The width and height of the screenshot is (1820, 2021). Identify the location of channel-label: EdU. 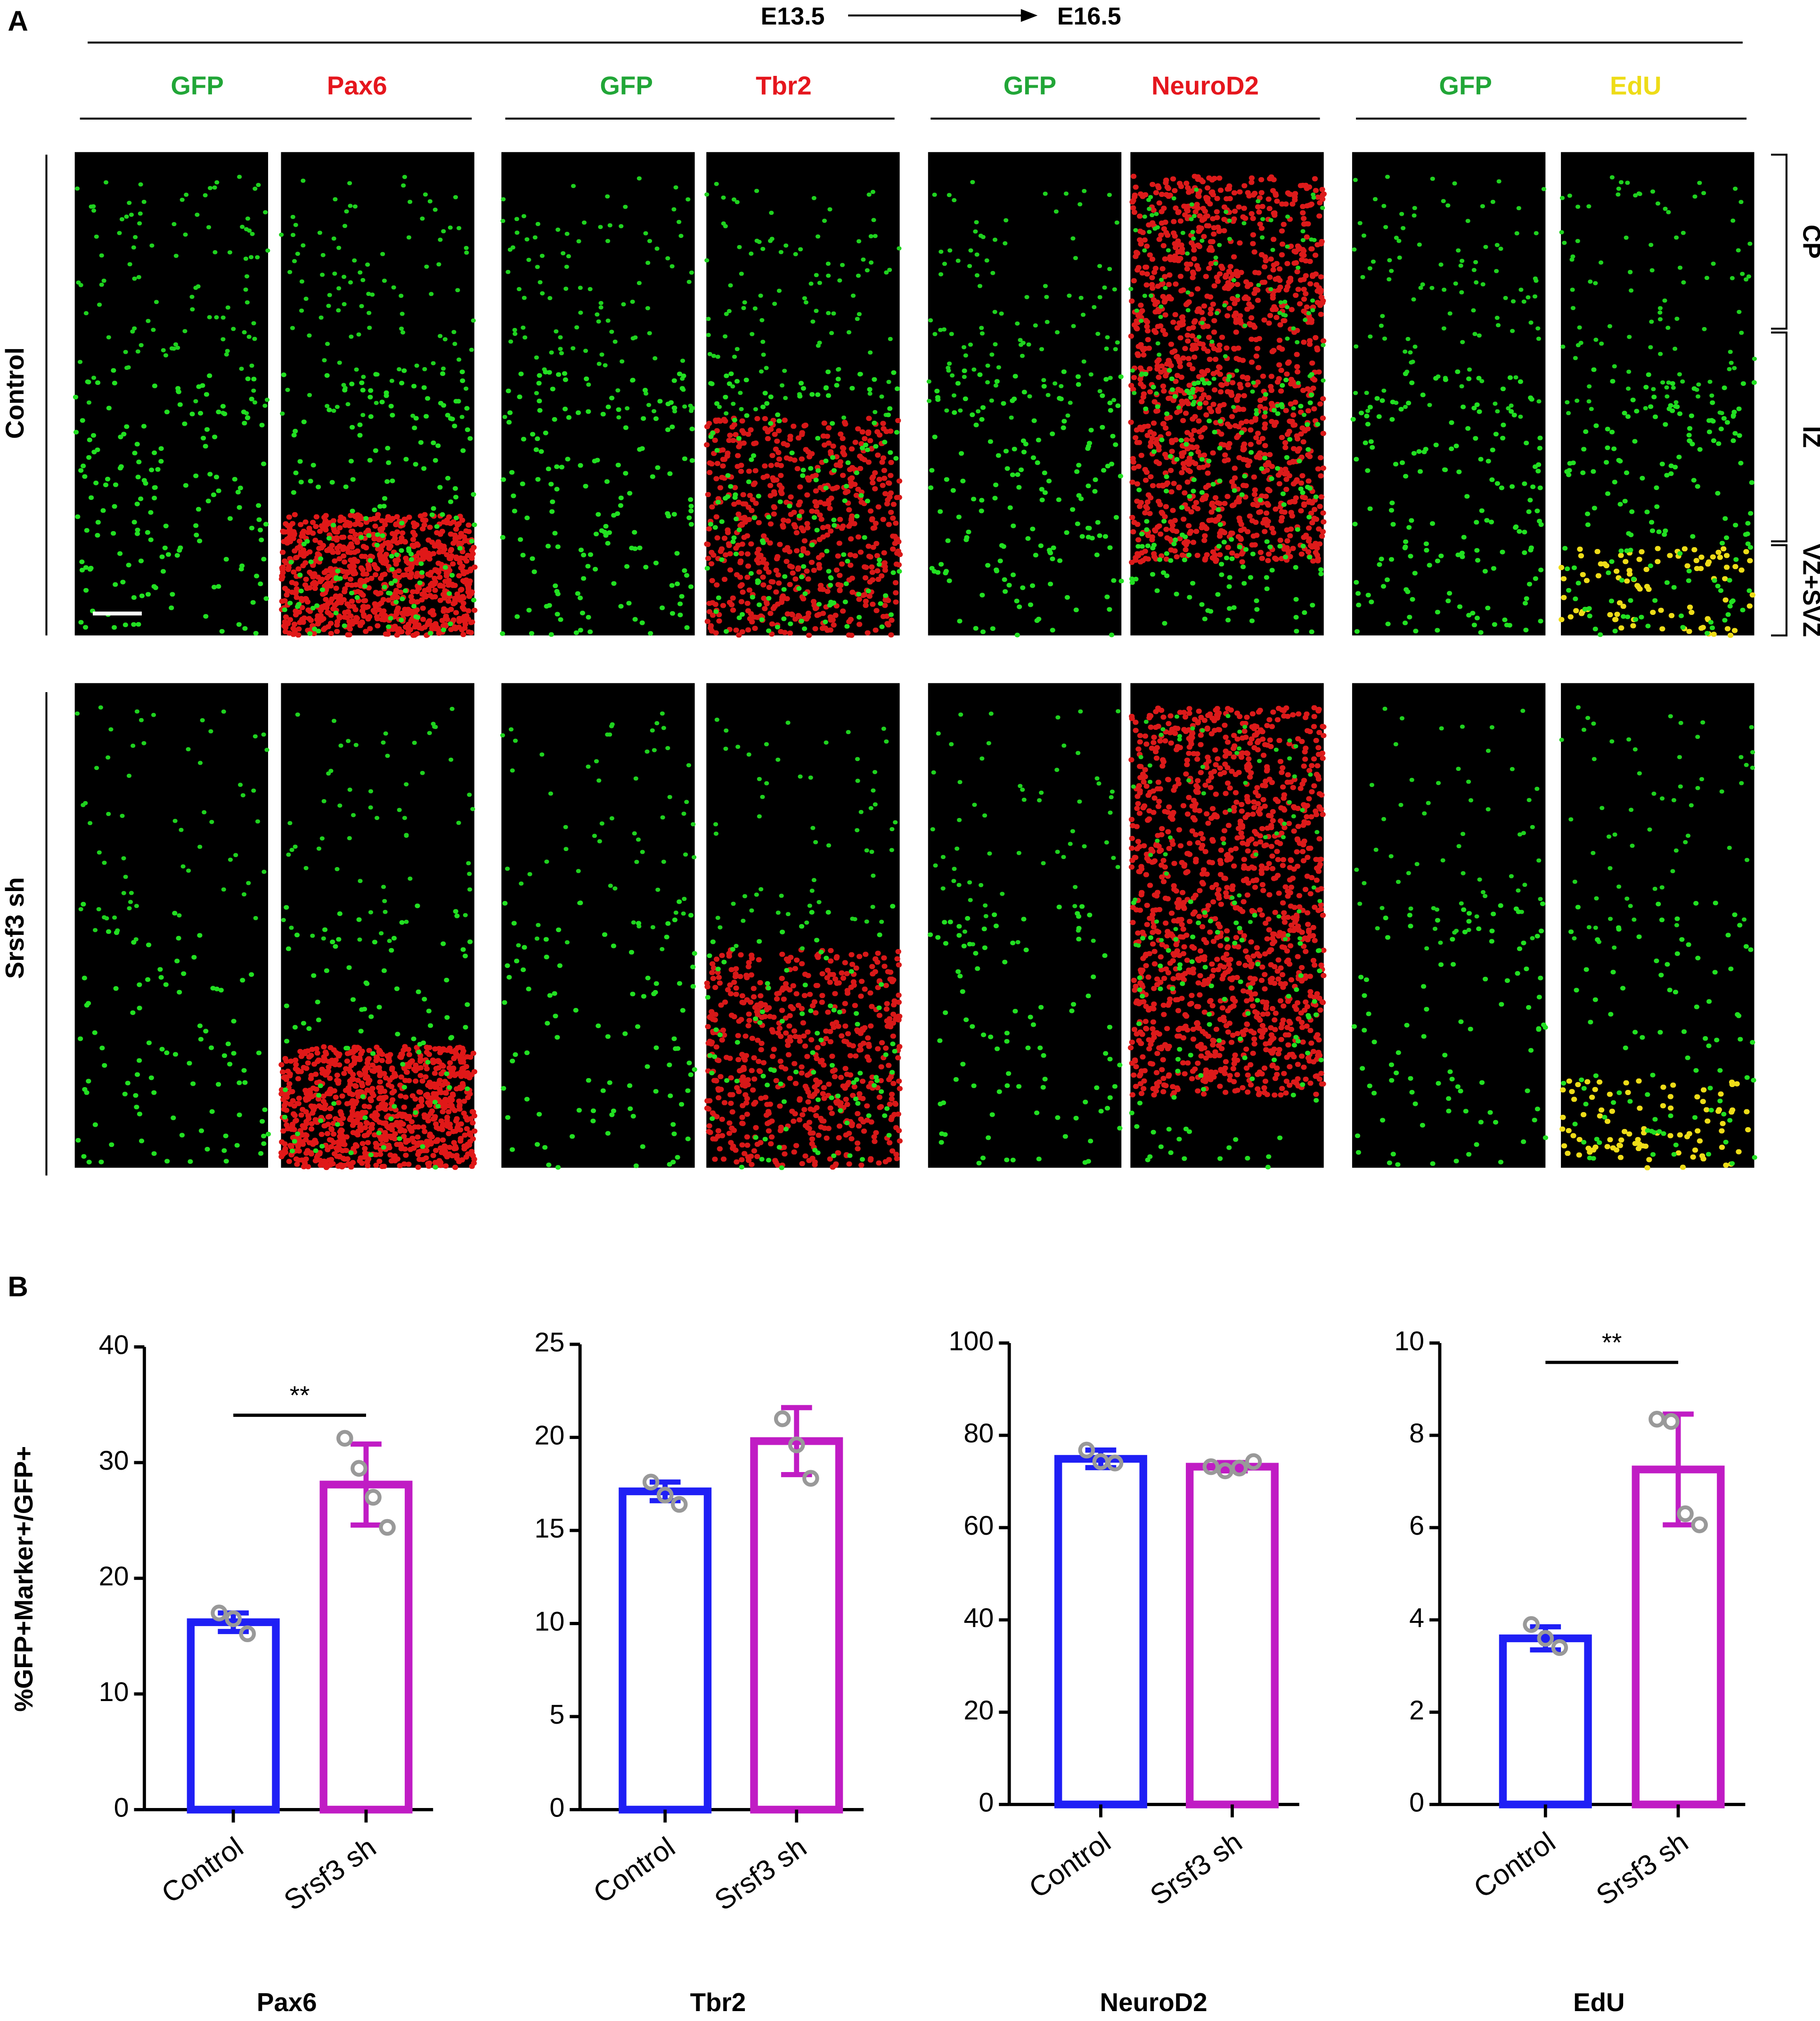
(1635, 85).